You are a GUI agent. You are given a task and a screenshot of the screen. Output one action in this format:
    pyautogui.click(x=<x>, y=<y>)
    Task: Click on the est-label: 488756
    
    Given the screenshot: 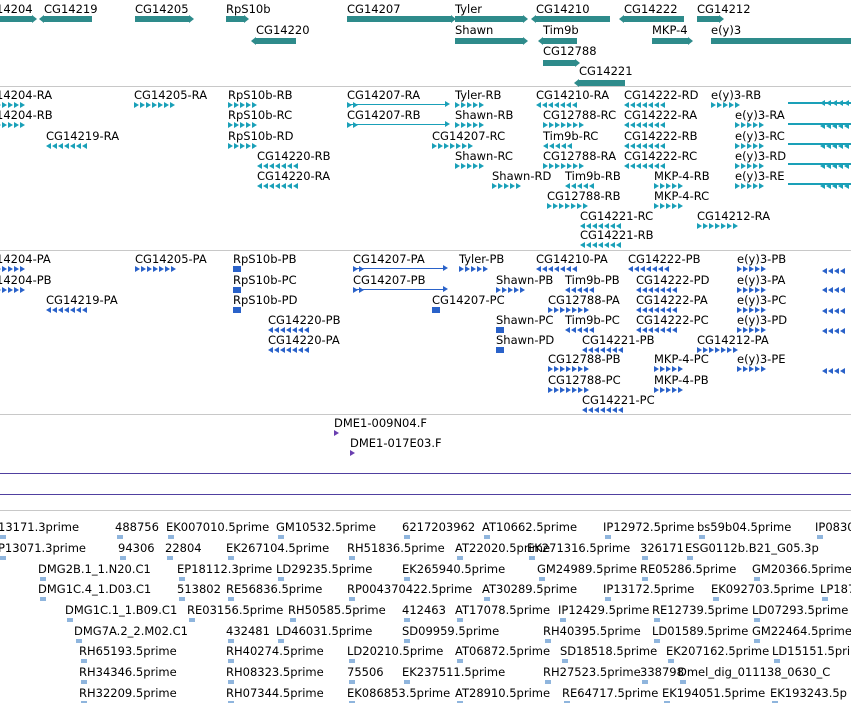 What is the action you would take?
    pyautogui.click(x=137, y=527)
    